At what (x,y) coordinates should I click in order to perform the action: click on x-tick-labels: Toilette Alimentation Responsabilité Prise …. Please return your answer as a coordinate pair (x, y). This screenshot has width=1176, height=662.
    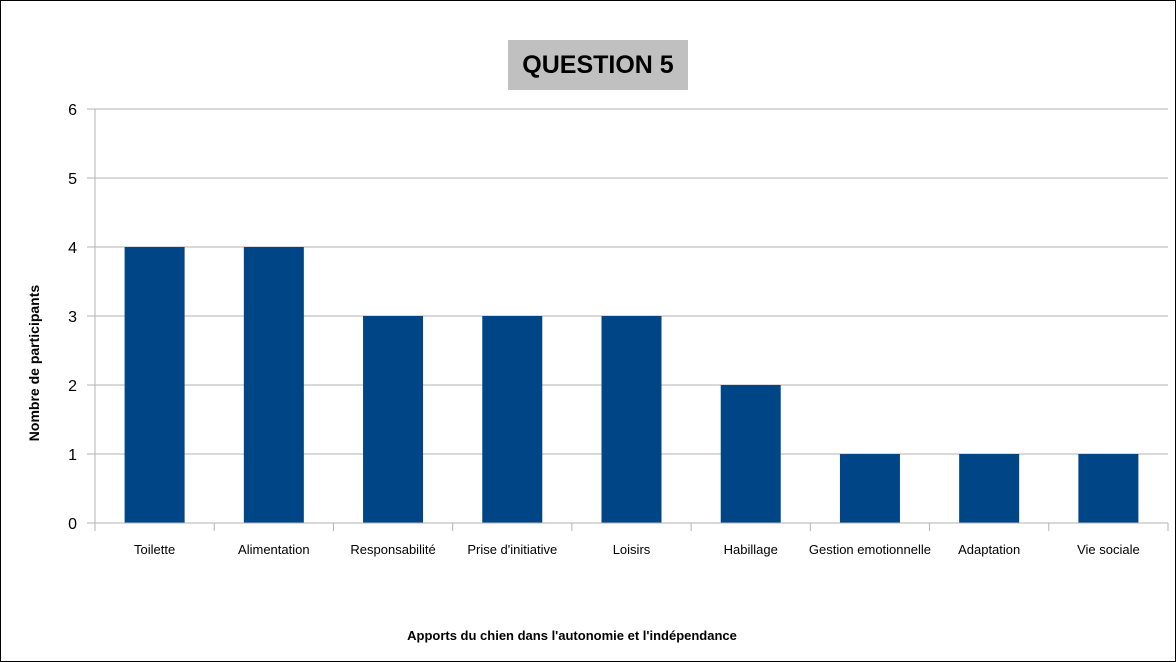
    Looking at the image, I should click on (637, 549).